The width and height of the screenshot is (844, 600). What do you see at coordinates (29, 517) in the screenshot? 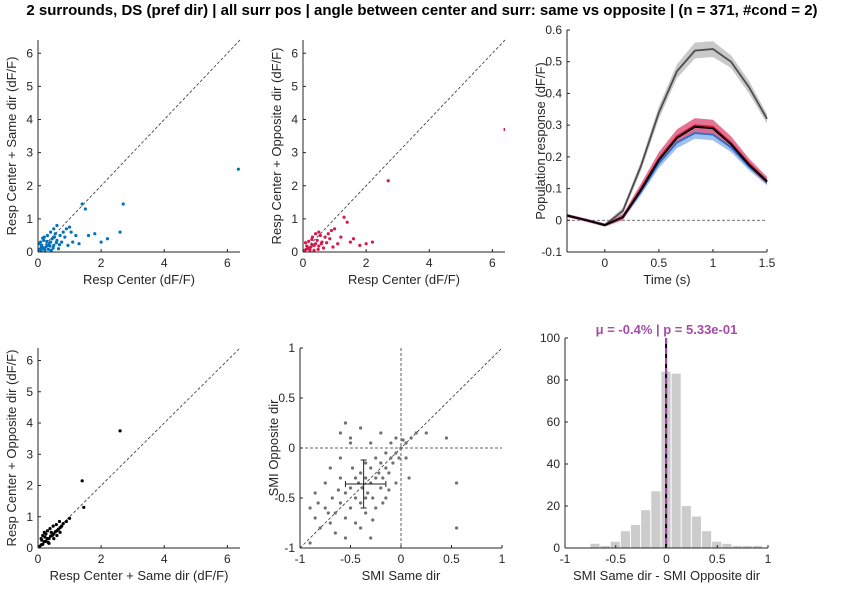
I see `y-tick-label: 1` at bounding box center [29, 517].